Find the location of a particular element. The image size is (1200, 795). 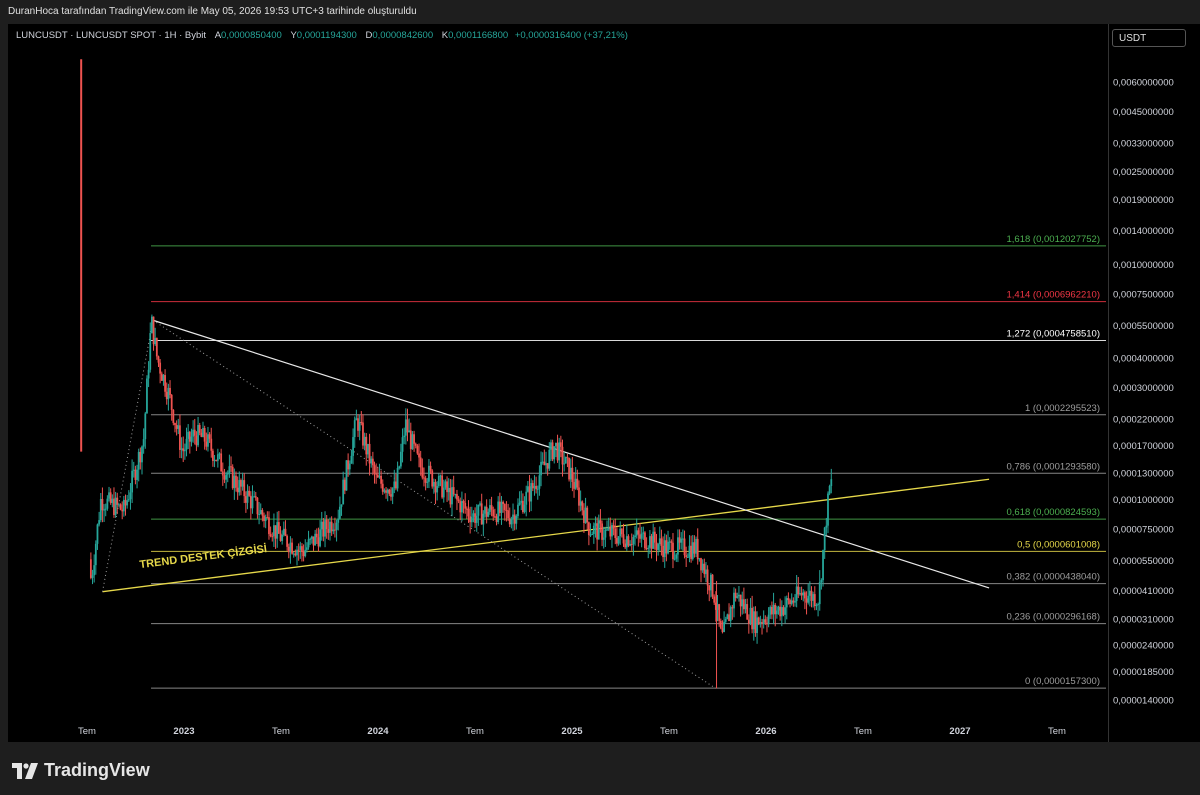

price-tick-label: 0,0019000000 is located at coordinates (1143, 200).